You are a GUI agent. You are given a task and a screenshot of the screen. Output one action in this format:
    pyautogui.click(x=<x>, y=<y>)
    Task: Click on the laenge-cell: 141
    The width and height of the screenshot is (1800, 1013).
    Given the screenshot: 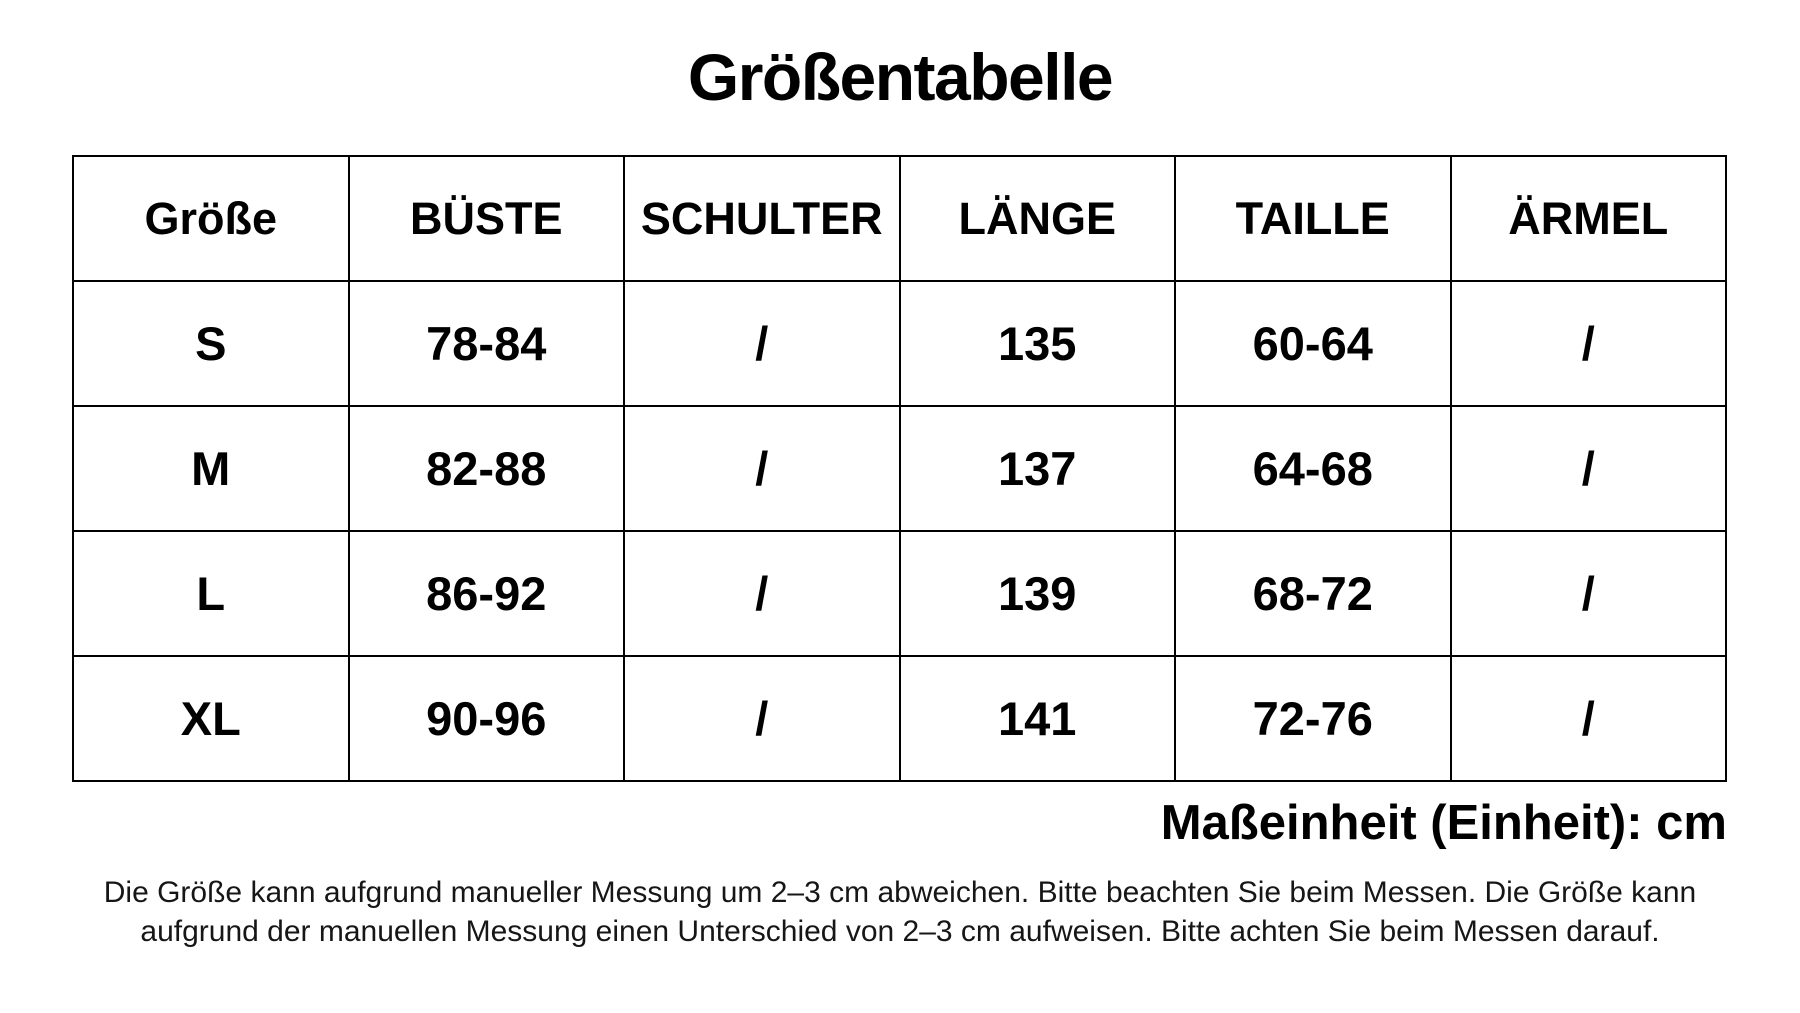 What is the action you would take?
    pyautogui.click(x=1037, y=718)
    